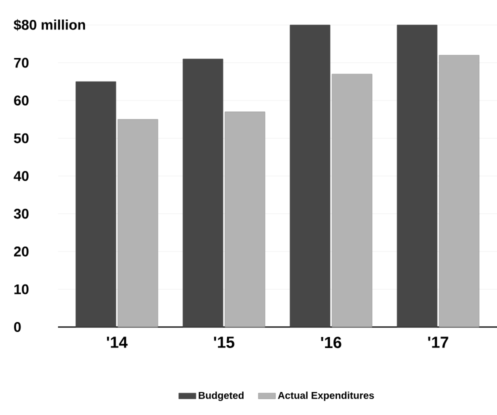  I want to click on x-tick-label: '15, so click(224, 342).